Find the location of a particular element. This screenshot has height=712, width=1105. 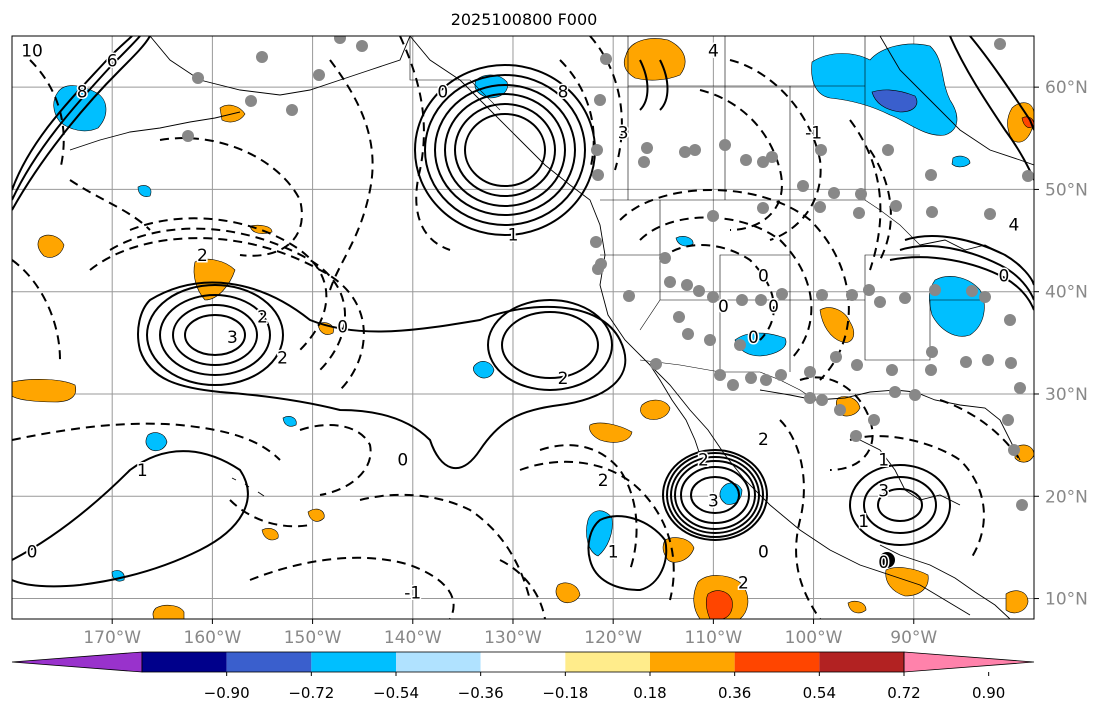

us-mexico-border is located at coordinates (727, 380).